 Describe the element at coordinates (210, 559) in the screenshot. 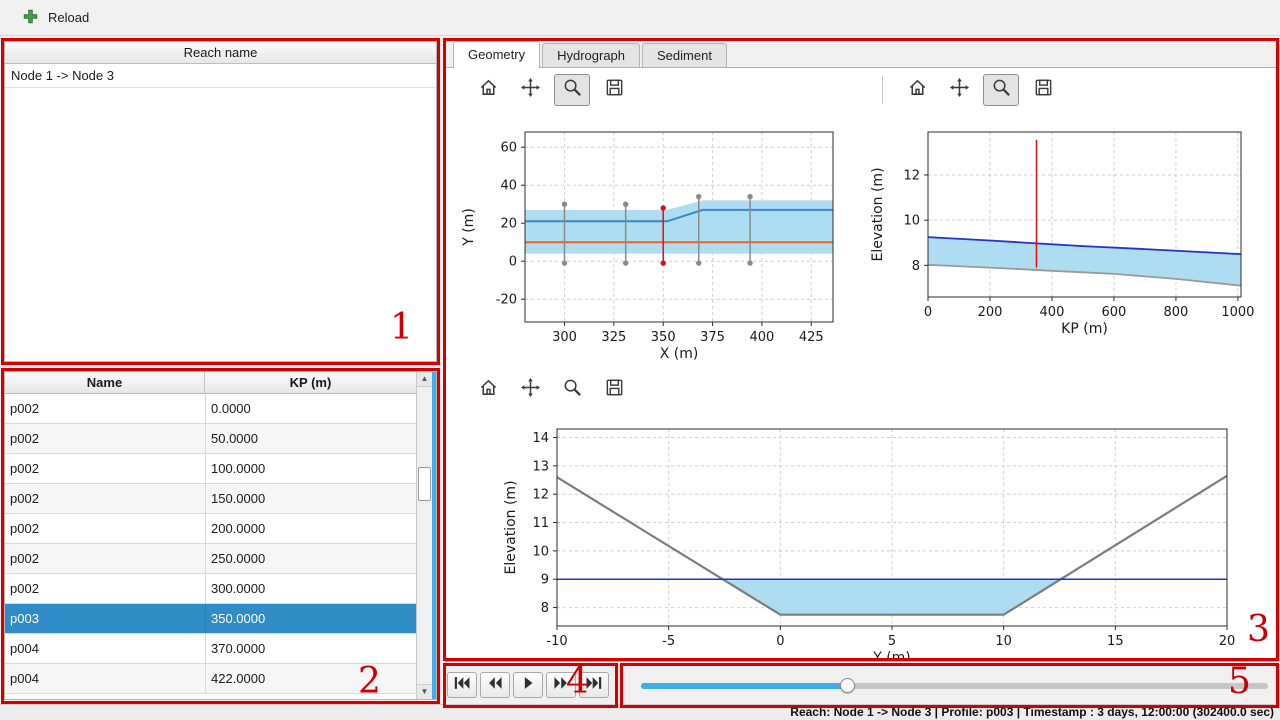

I see `table-row: p002 250.0000` at that location.